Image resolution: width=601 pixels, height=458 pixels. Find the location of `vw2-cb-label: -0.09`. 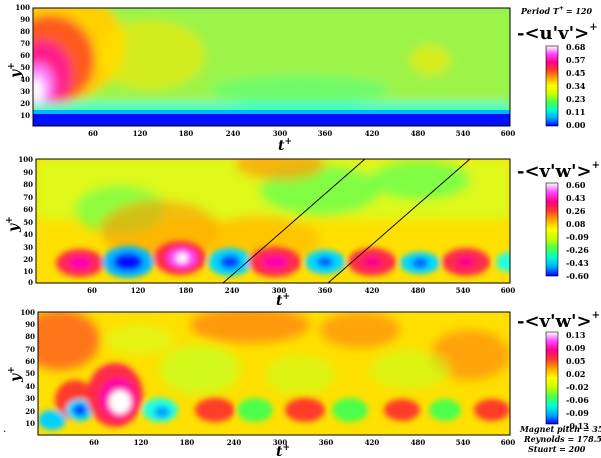

vw2-cb-label: -0.09 is located at coordinates (577, 413).